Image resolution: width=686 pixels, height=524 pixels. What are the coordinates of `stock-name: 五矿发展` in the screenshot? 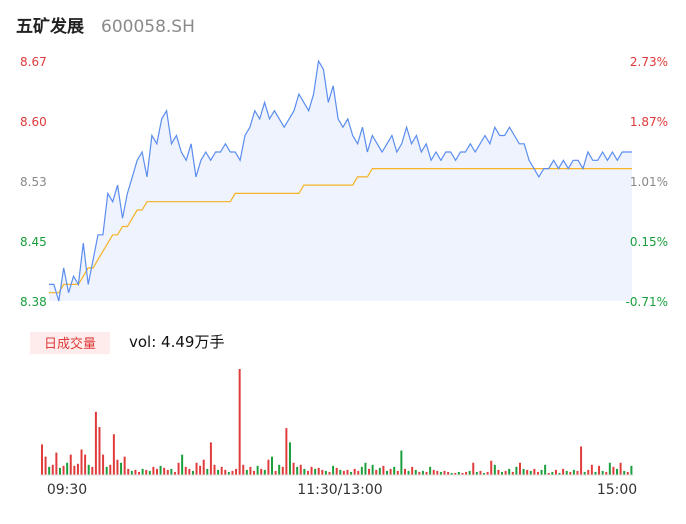 It's located at (50, 26).